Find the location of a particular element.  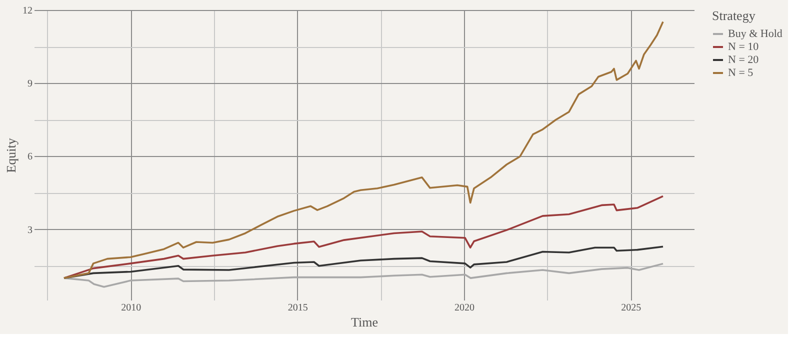

y-tick-label: 3 is located at coordinates (30, 230).